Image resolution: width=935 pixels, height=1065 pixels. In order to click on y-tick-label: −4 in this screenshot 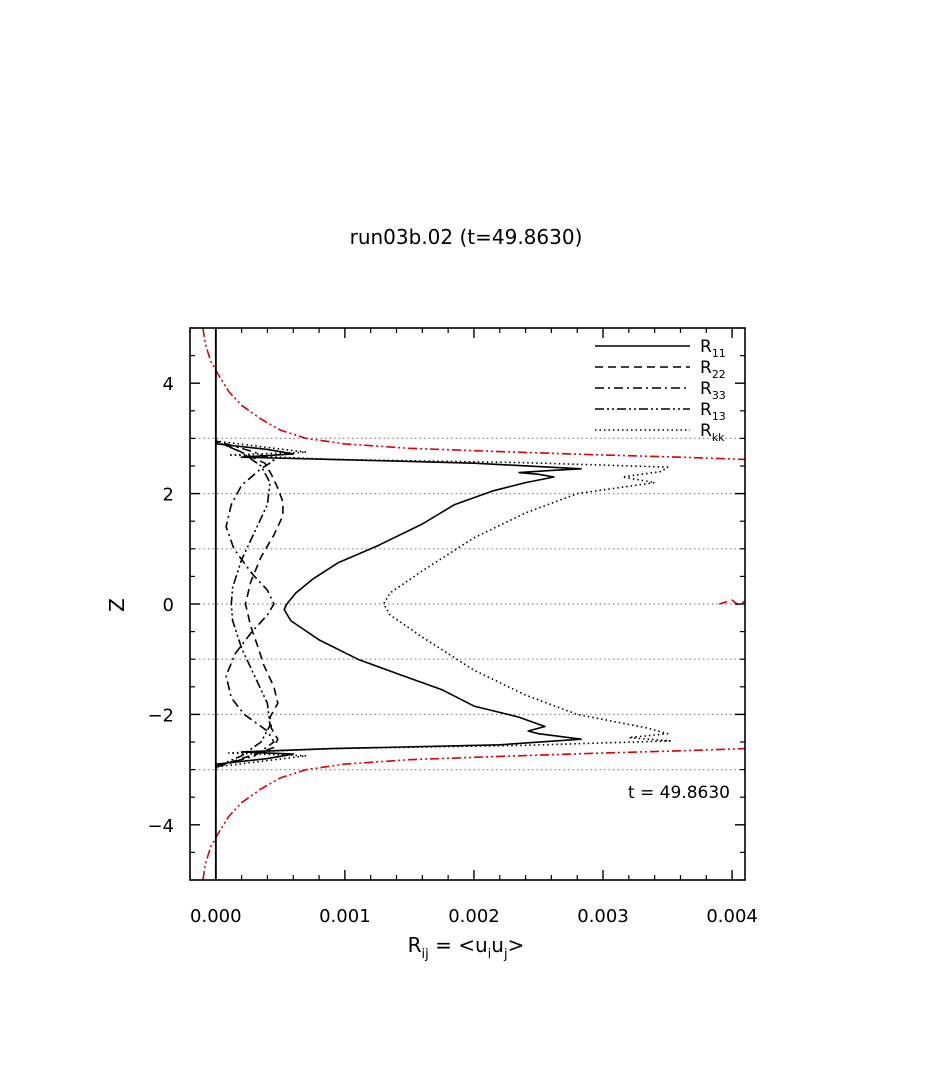, I will do `click(160, 826)`.